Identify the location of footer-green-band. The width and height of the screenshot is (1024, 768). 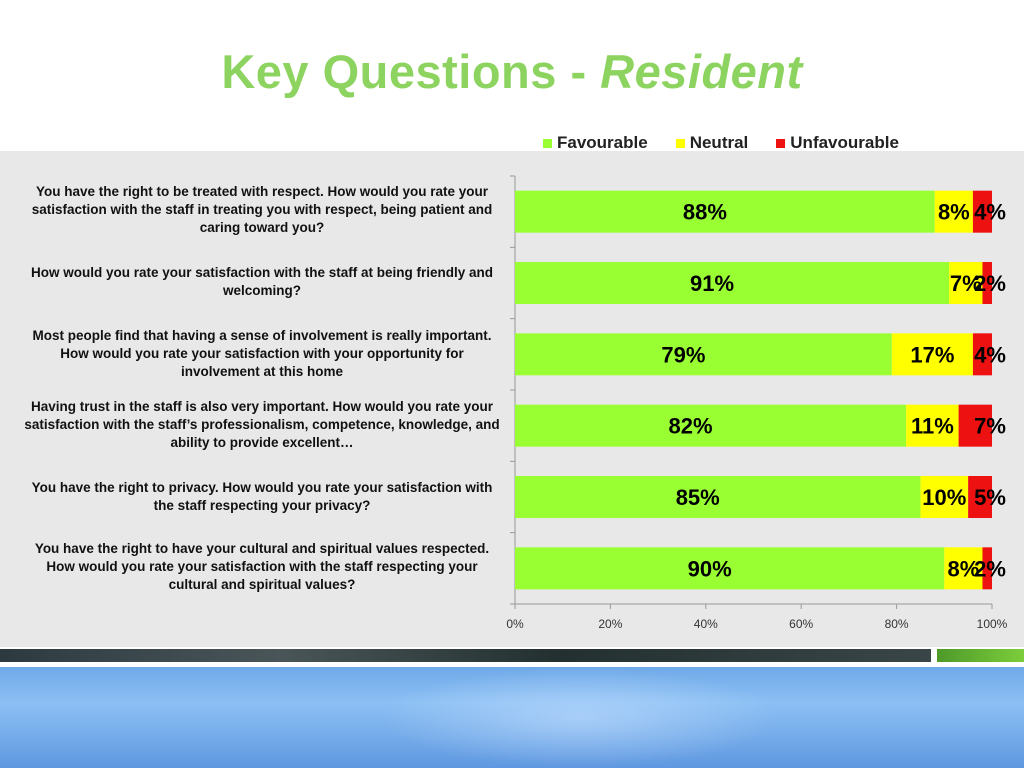
(980, 655).